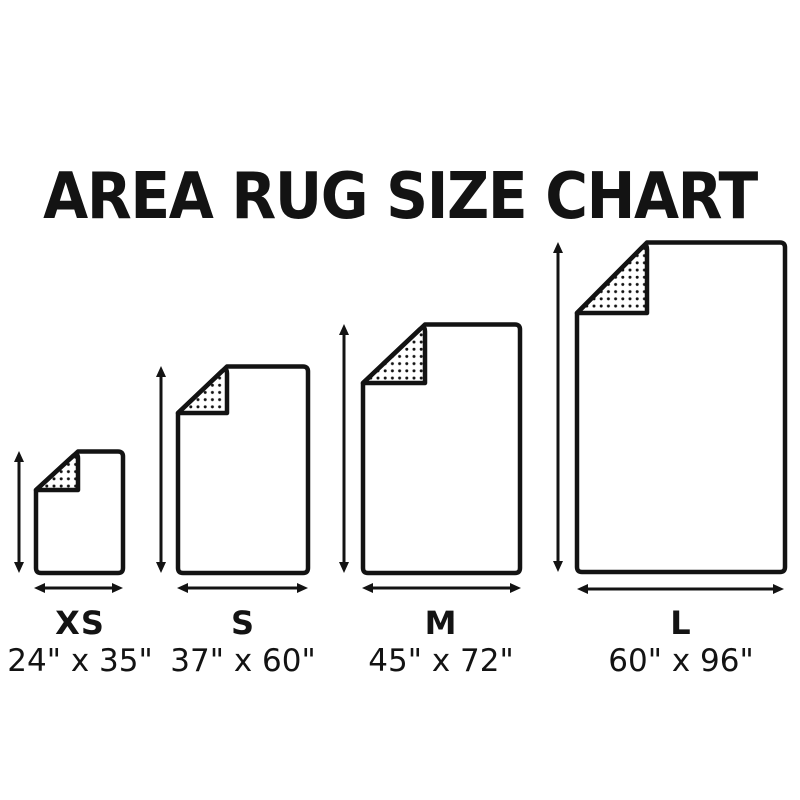 This screenshot has width=800, height=800. I want to click on m-width-arrow, so click(441, 588).